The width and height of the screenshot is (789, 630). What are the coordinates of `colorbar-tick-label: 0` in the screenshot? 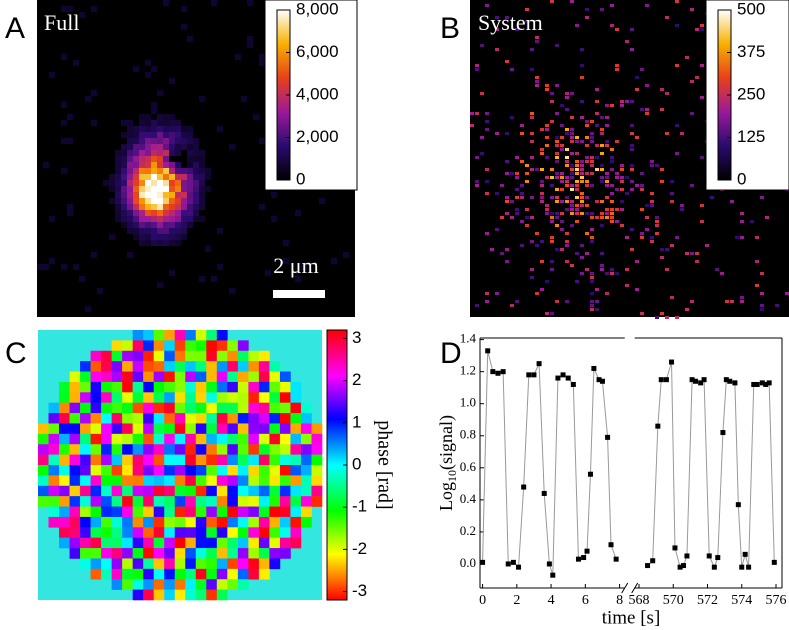 It's located at (741, 178).